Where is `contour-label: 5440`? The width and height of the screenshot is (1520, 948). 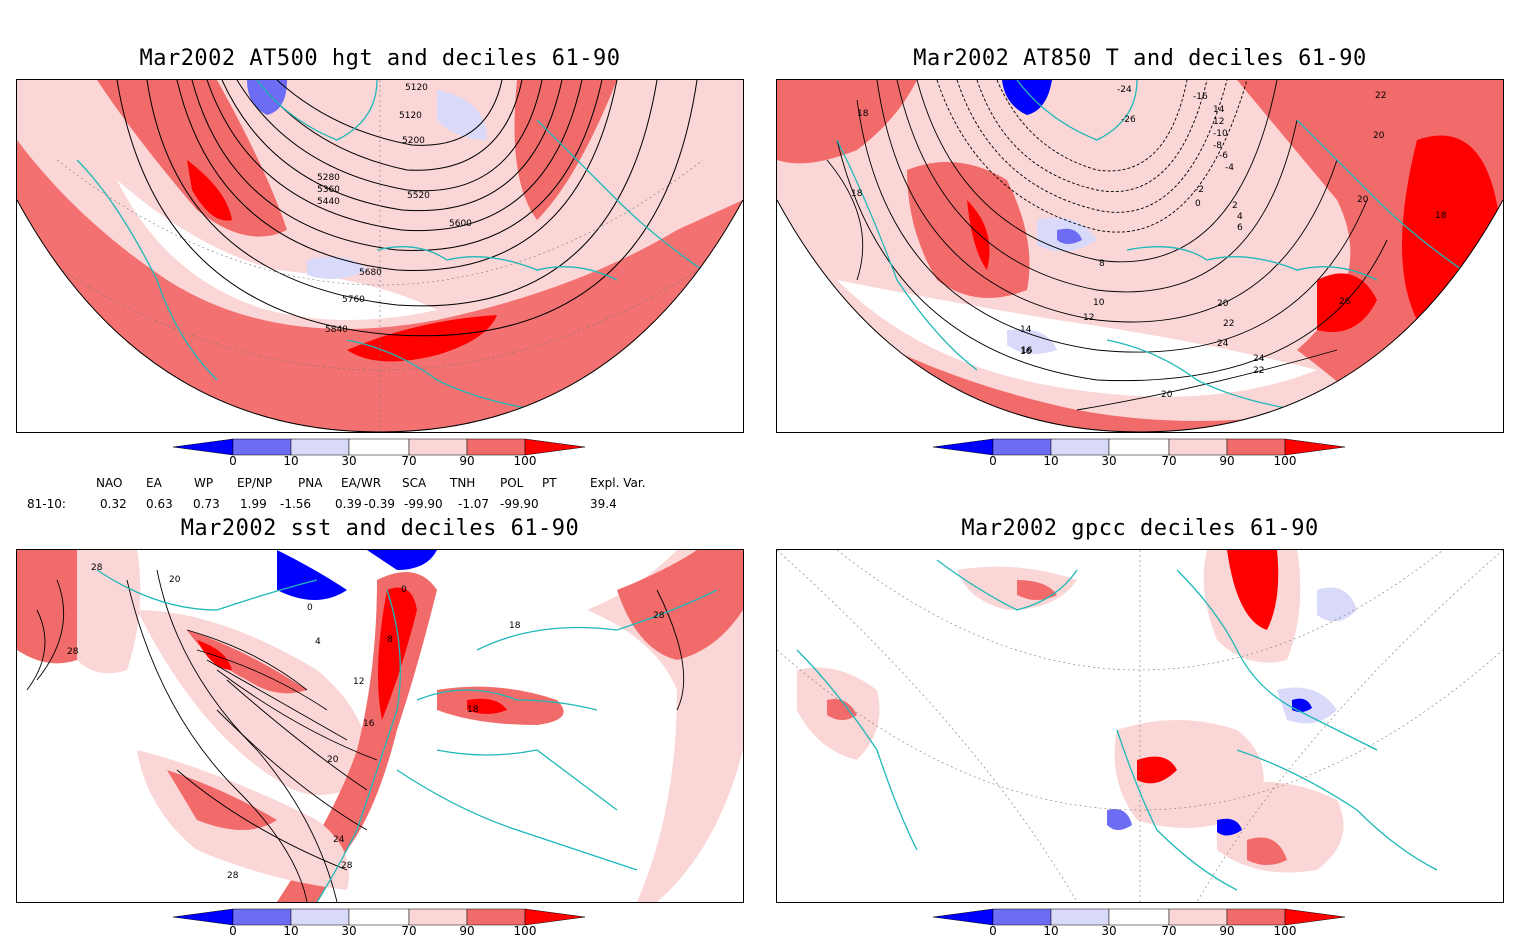
contour-label: 5440 is located at coordinates (328, 202).